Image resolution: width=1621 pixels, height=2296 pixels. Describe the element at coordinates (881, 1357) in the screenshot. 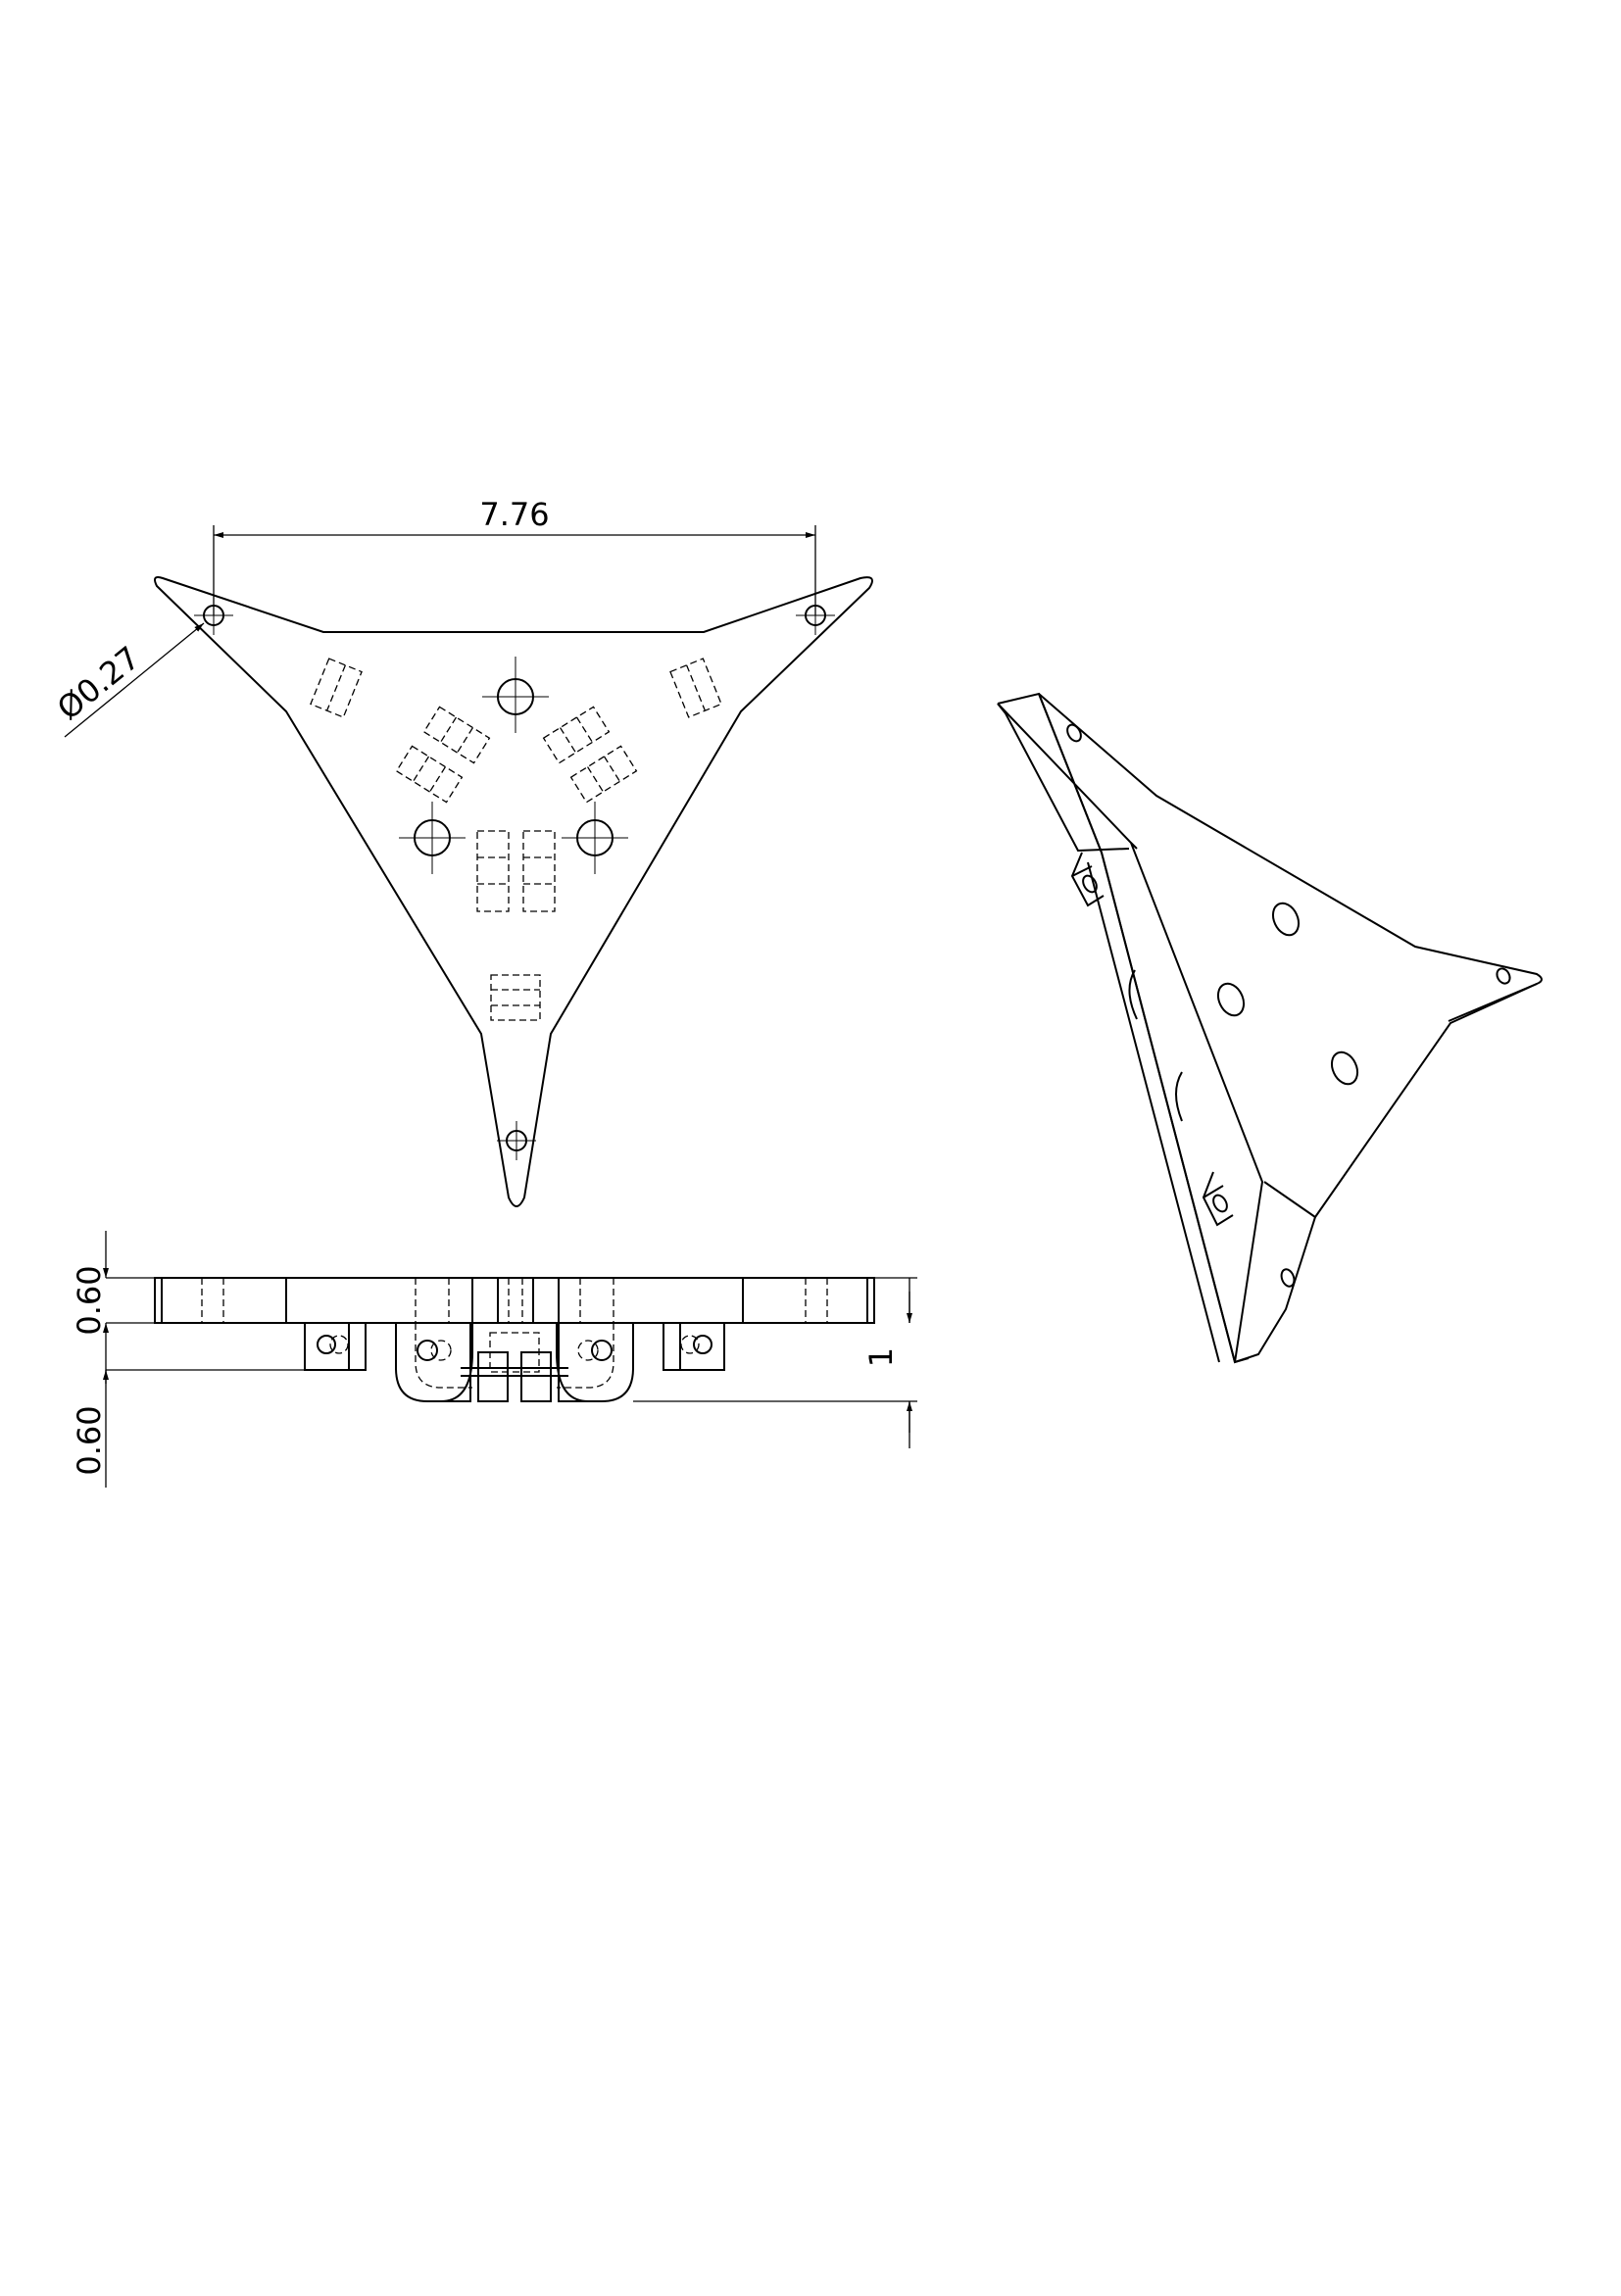

I see `dim-total-height-text: 1` at that location.